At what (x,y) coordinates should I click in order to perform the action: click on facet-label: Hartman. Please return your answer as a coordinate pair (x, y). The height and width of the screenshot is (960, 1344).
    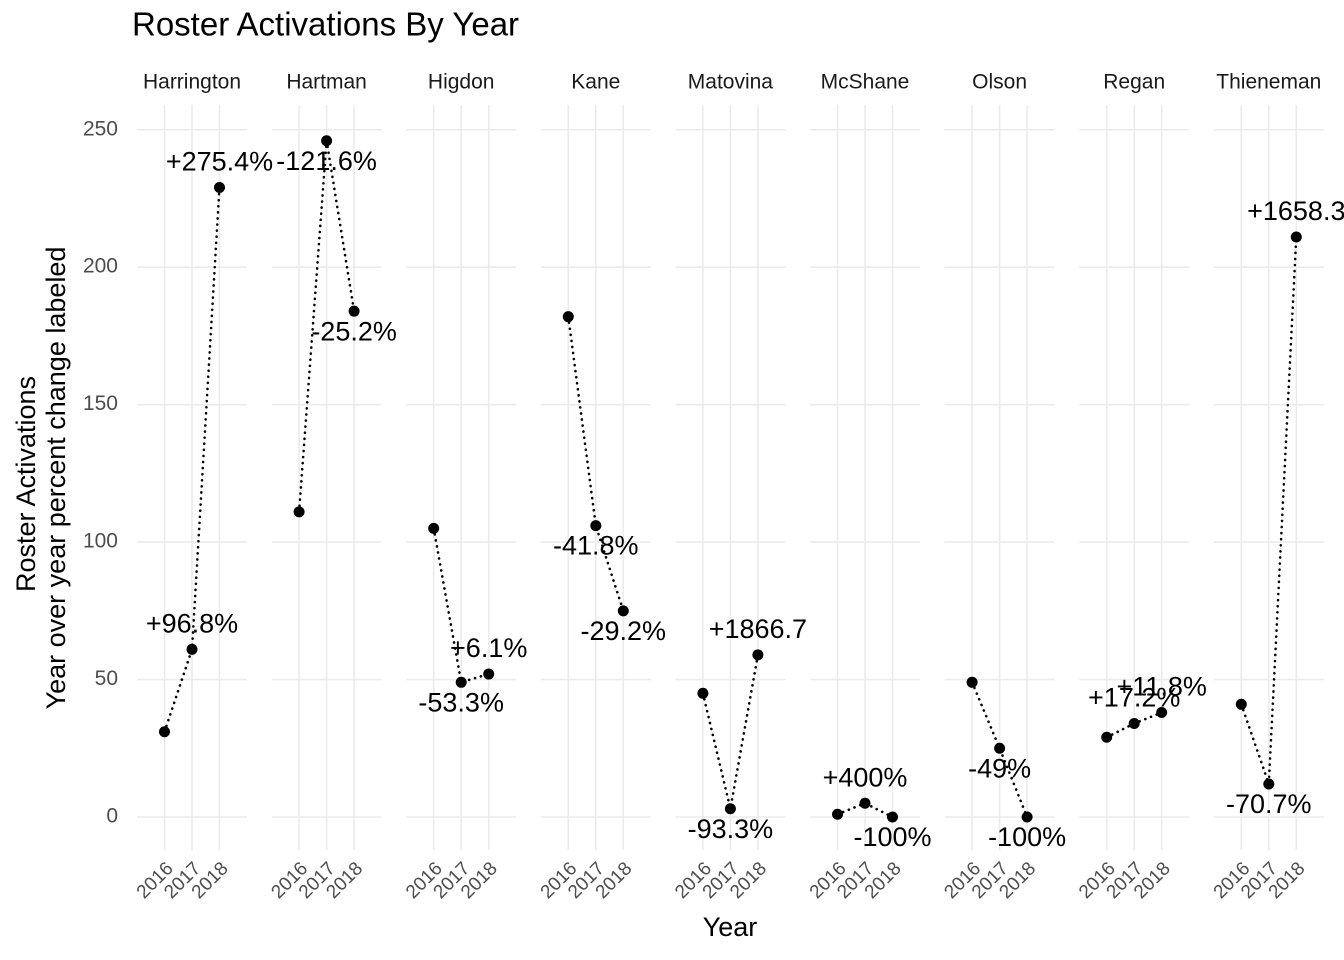
    Looking at the image, I should click on (326, 82).